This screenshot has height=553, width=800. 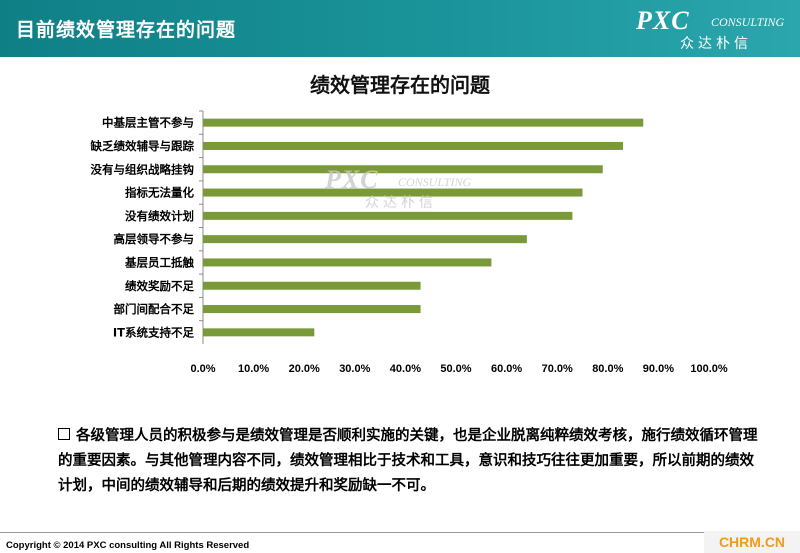 What do you see at coordinates (159, 262) in the screenshot?
I see `category-label: 基层员工抵触` at bounding box center [159, 262].